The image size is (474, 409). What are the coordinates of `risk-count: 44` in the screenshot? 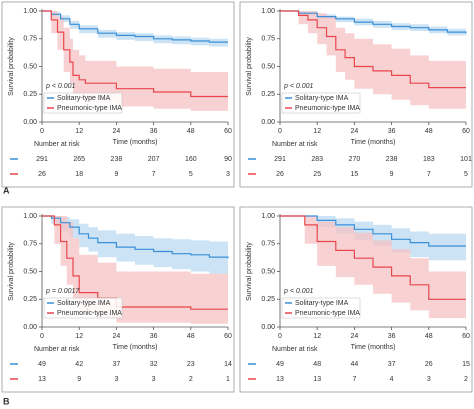 It's located at (355, 364).